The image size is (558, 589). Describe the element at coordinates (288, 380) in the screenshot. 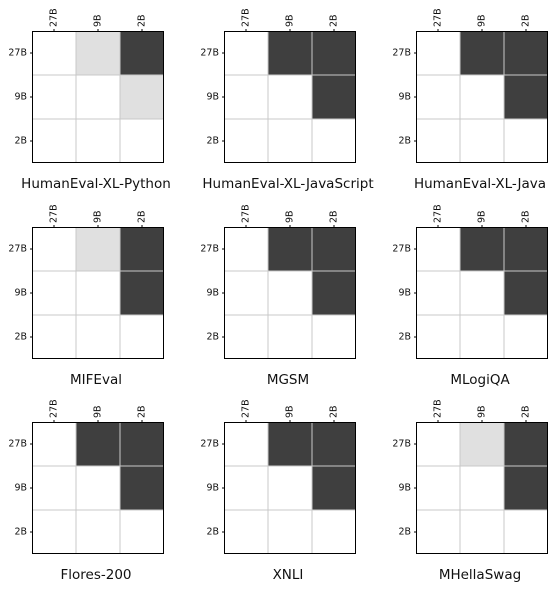

I see `panel-title: MGSM` at that location.